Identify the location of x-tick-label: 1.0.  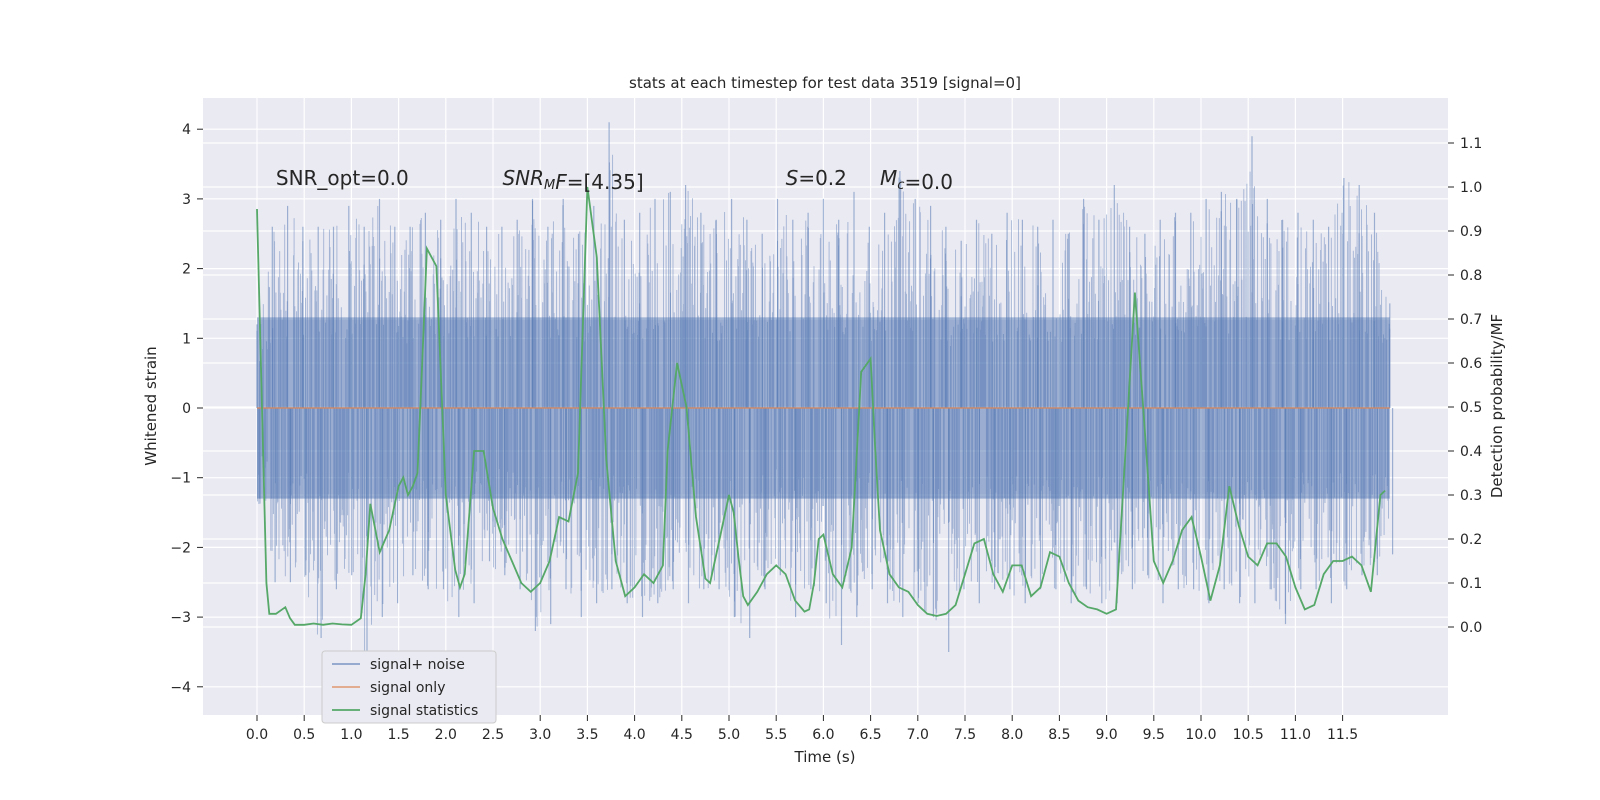
(351, 735).